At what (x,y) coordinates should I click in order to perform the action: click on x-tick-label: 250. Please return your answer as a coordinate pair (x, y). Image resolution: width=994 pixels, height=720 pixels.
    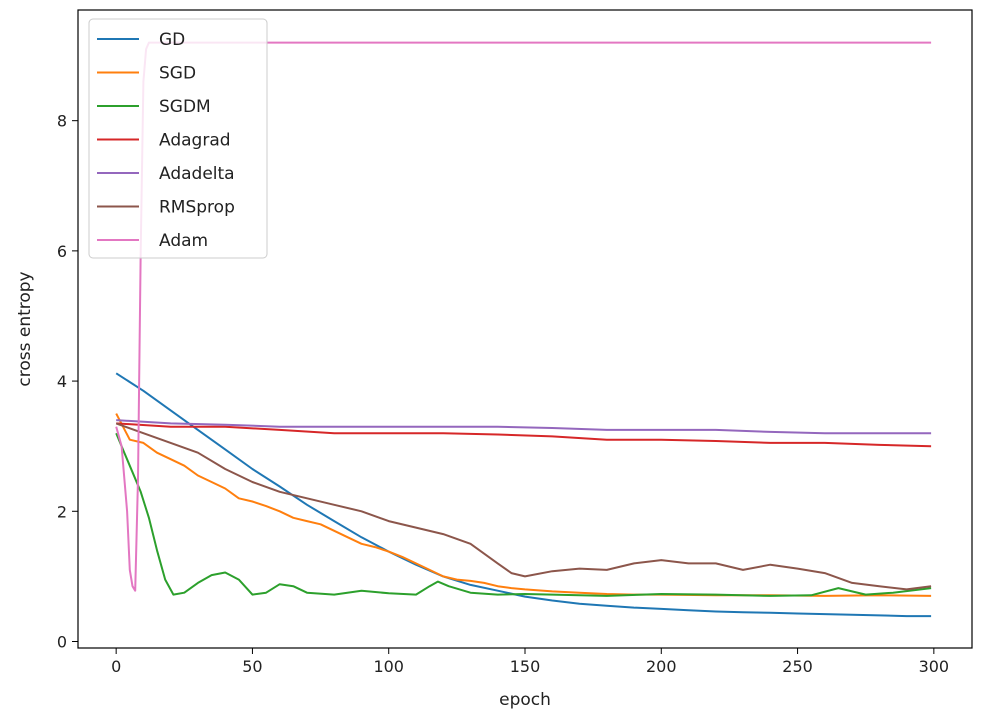
    Looking at the image, I should click on (797, 666).